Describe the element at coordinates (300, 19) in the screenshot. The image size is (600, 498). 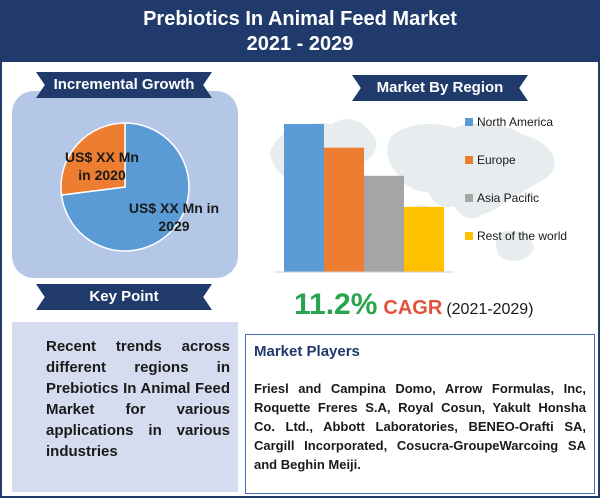
I see `page-title: Prebiotics In Animal Feed Market` at that location.